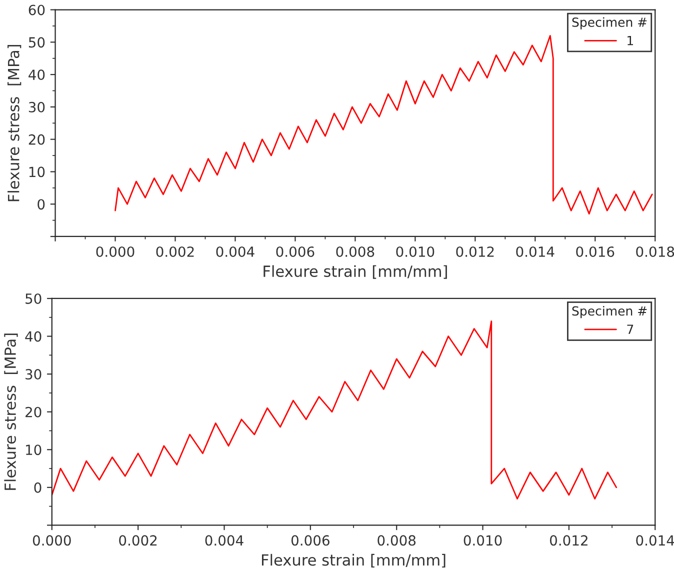  I want to click on y-tick-label: 60, so click(36, 10).